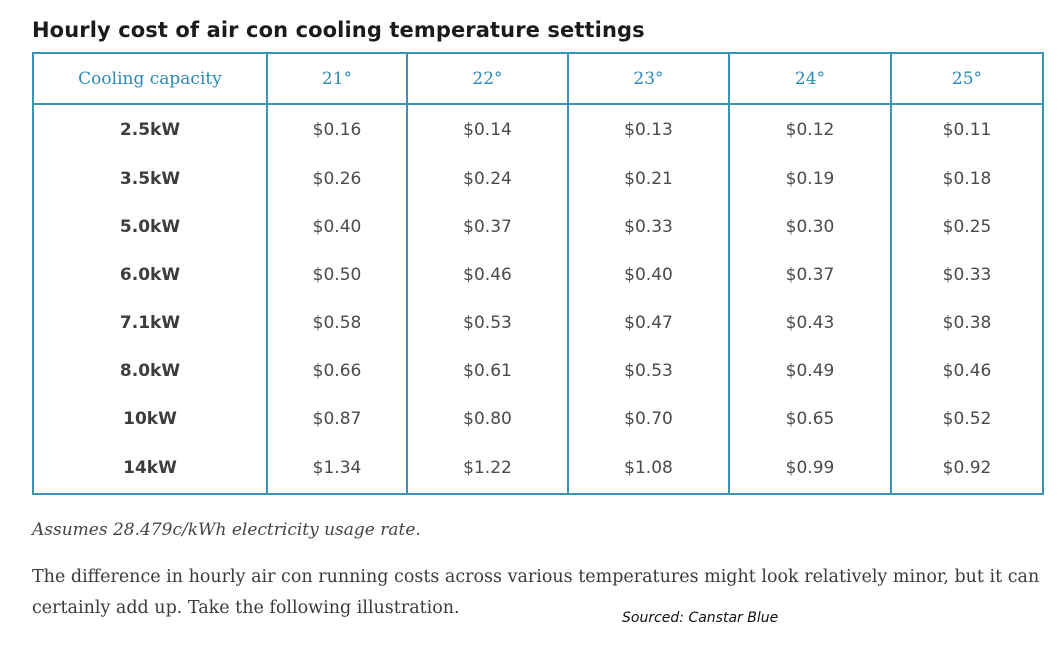  Describe the element at coordinates (700, 618) in the screenshot. I see `source-credit: Sourced: Canstar Blue` at that location.